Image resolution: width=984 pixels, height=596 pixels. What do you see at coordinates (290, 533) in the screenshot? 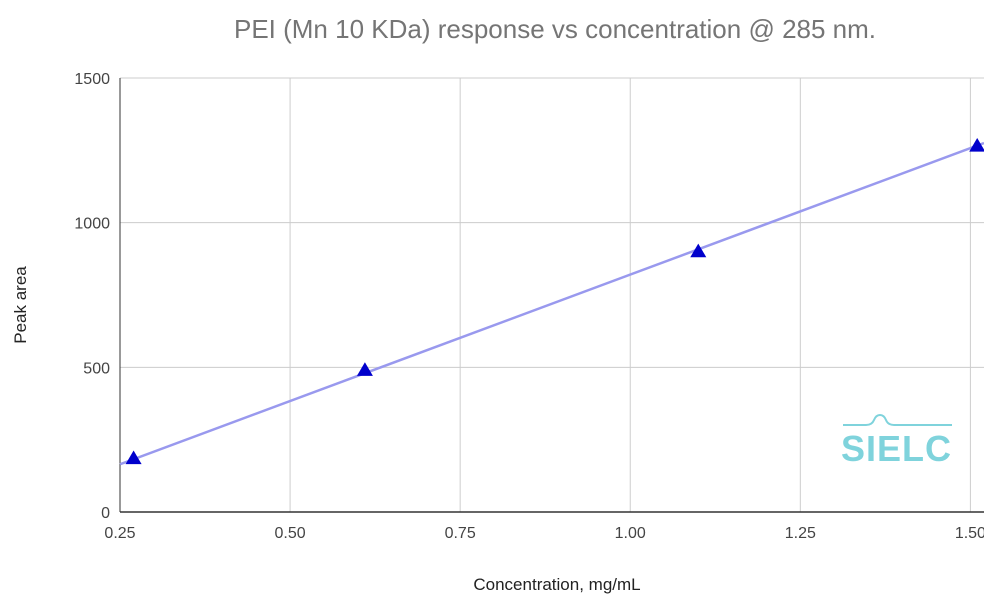
I see `x-tick-label: 0.50` at bounding box center [290, 533].